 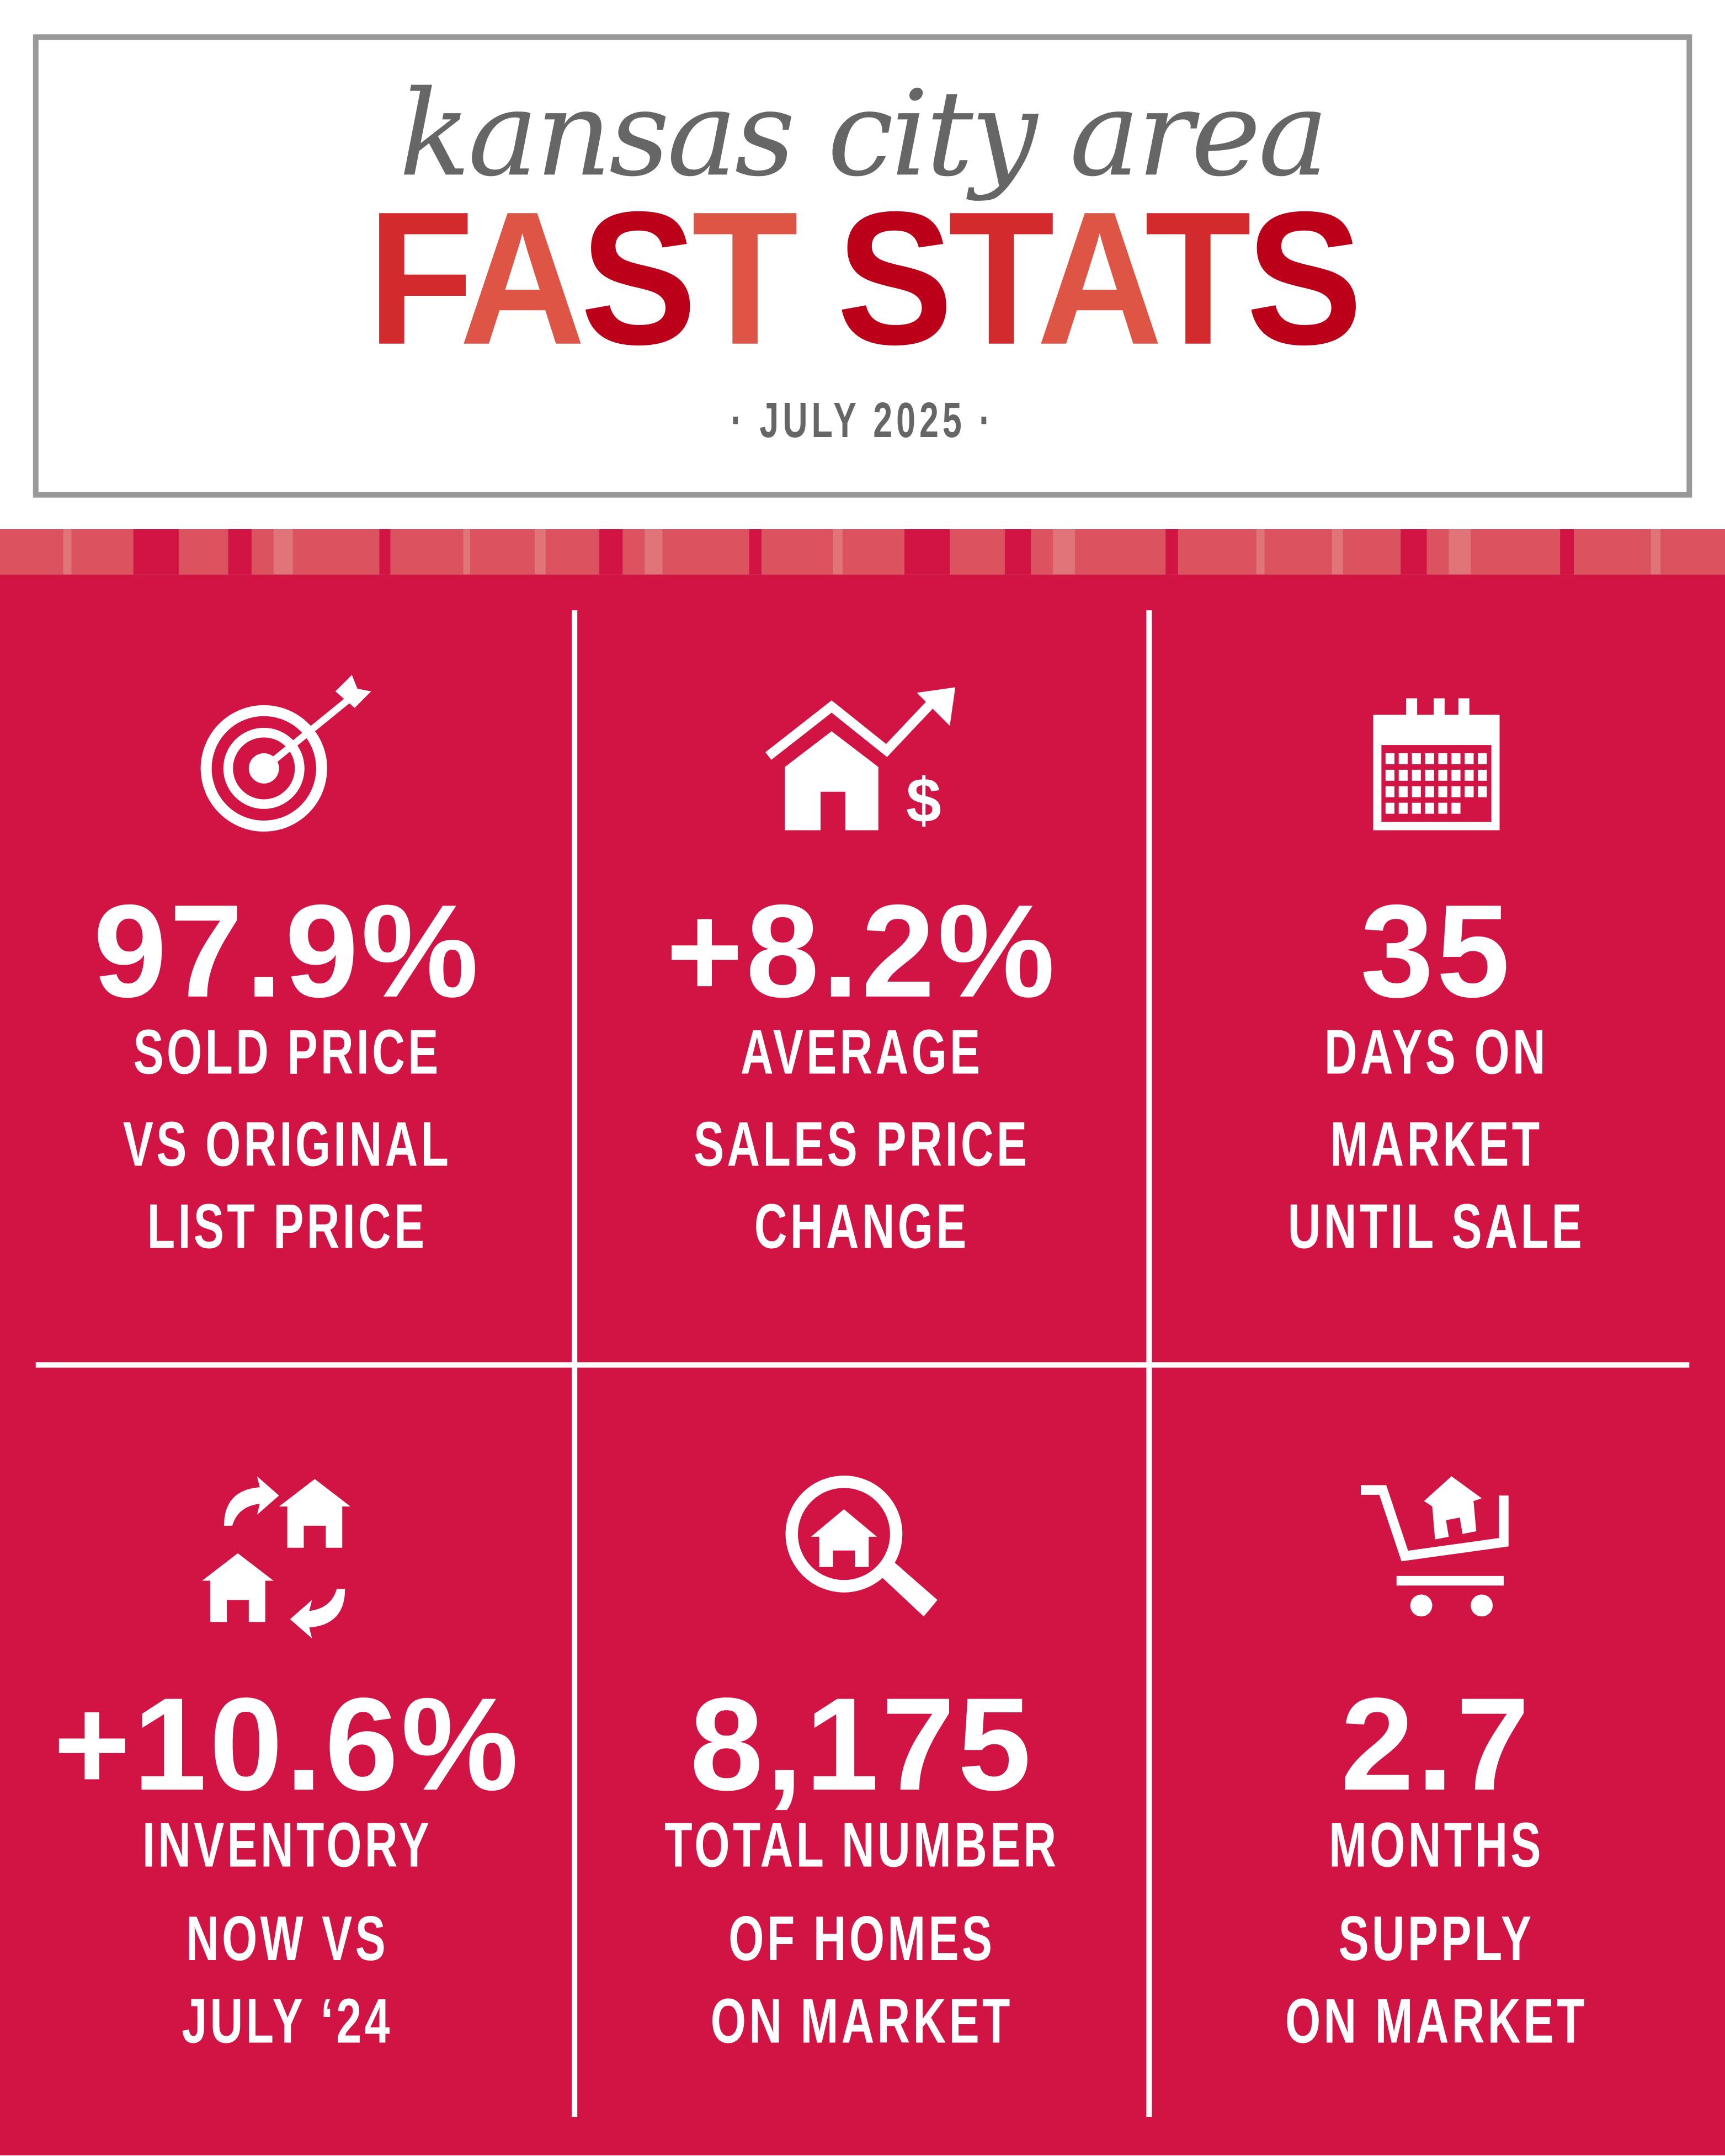 What do you see at coordinates (1436, 1144) in the screenshot?
I see `stat-label: MARKET` at bounding box center [1436, 1144].